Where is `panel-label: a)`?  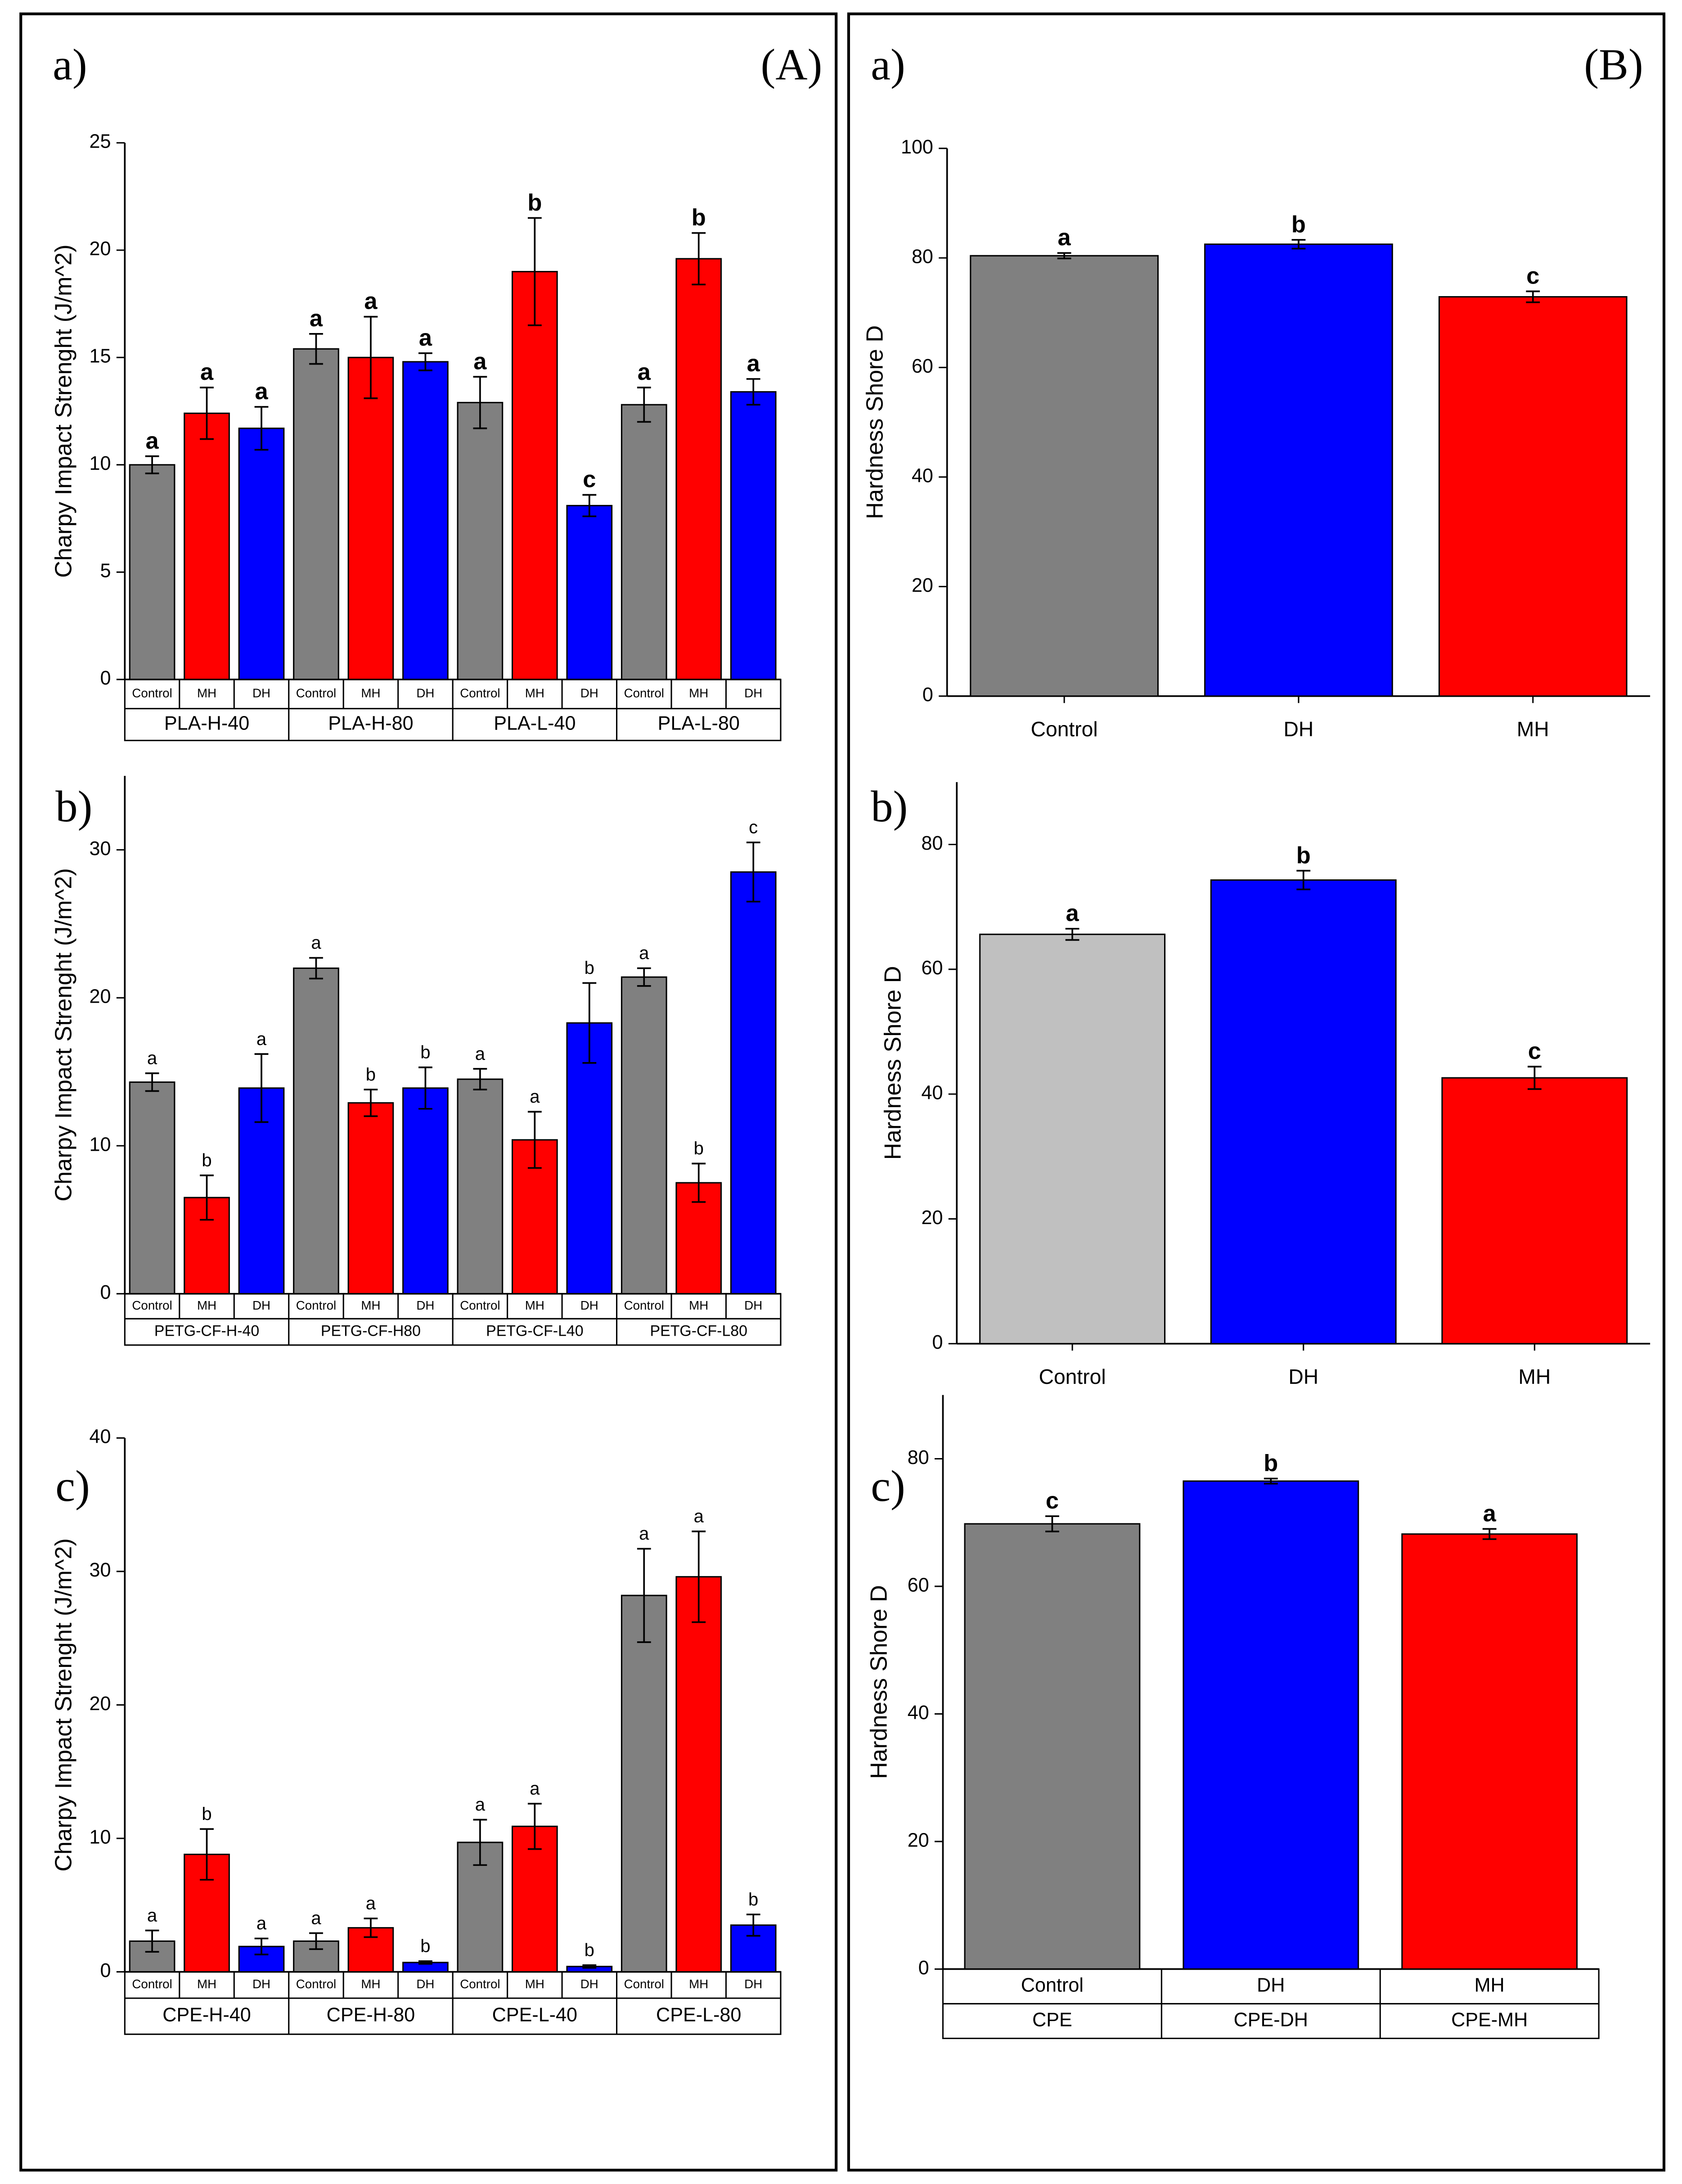
panel-label: a) is located at coordinates (70, 66).